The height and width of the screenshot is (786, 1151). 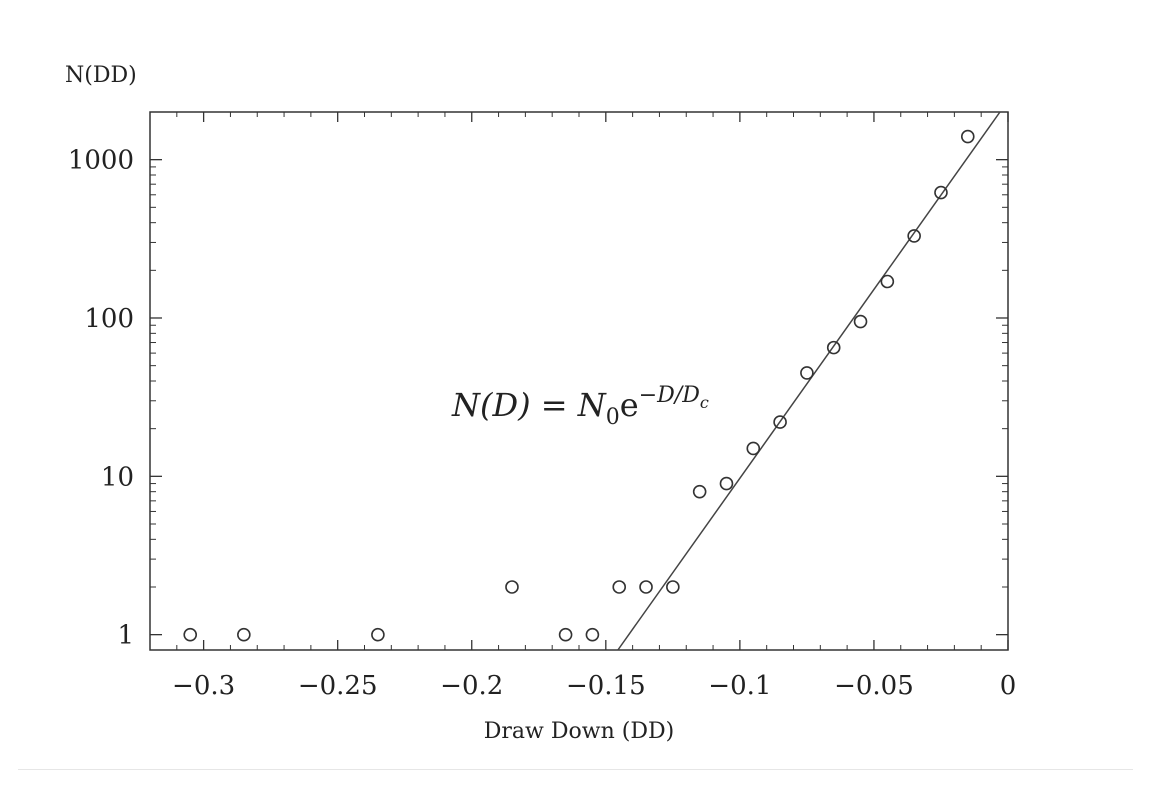 What do you see at coordinates (606, 686) in the screenshot?
I see `x-tick-label: −0.15` at bounding box center [606, 686].